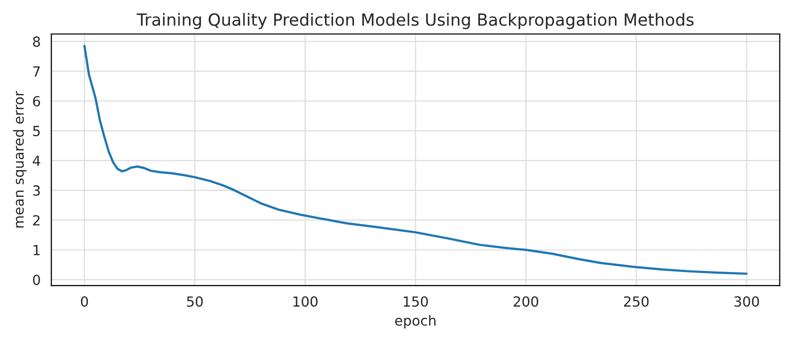 This screenshot has width=790, height=340. What do you see at coordinates (416, 301) in the screenshot?
I see `x-tick-label: 150` at bounding box center [416, 301].